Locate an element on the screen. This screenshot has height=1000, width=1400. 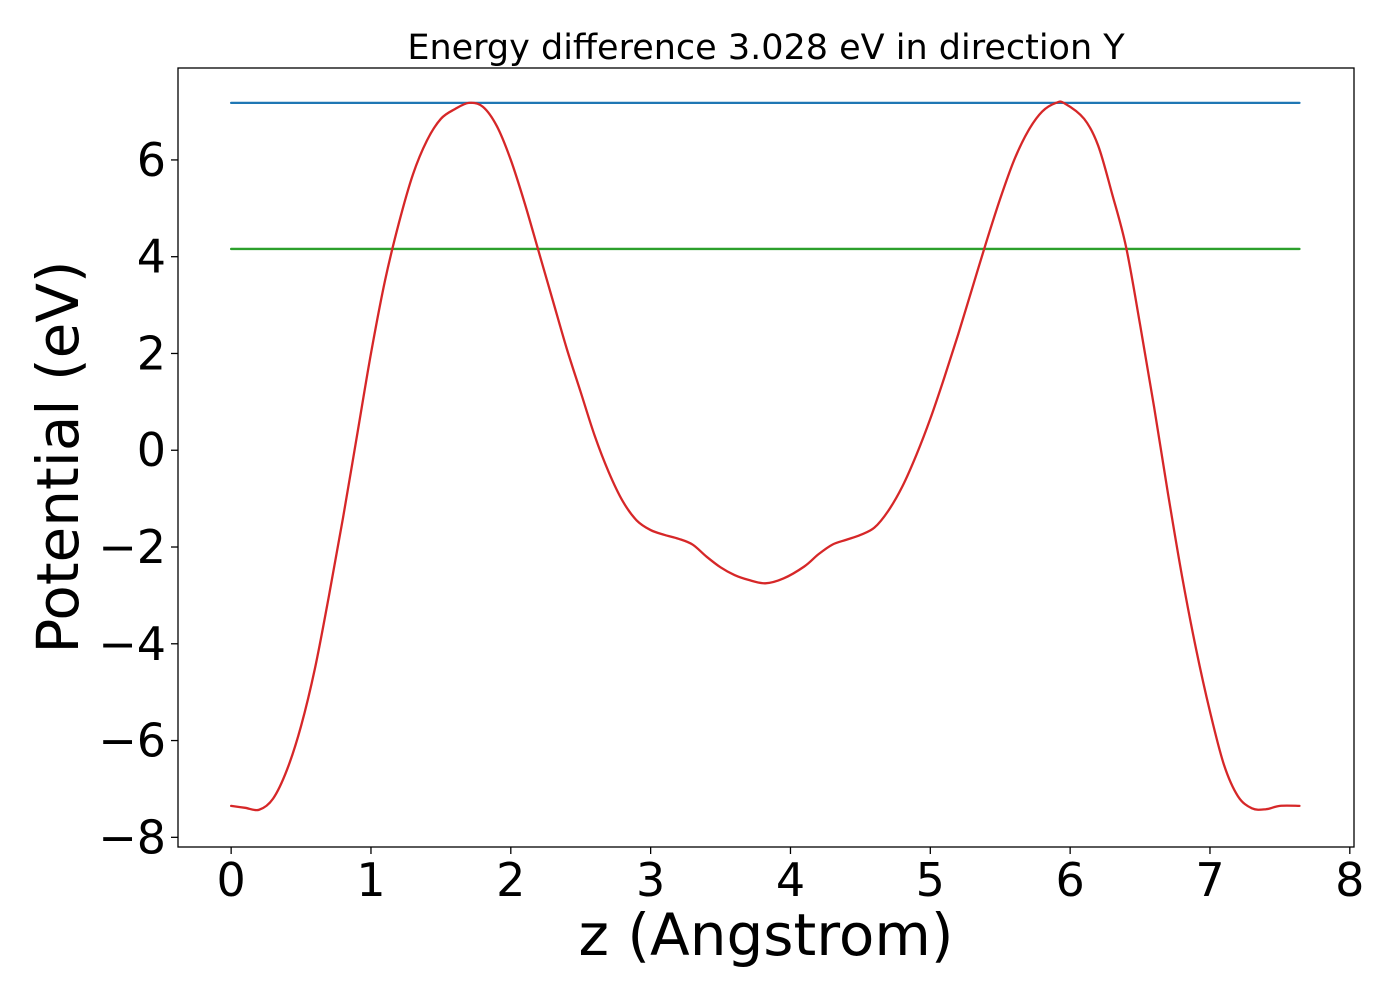
x-tick-label: 3 is located at coordinates (650, 880).